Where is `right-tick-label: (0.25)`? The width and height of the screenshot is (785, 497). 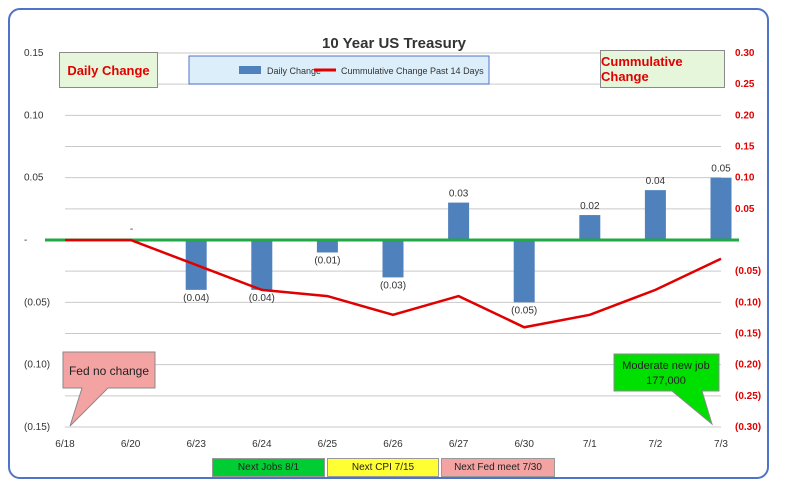 right-tick-label: (0.25) is located at coordinates (748, 396).